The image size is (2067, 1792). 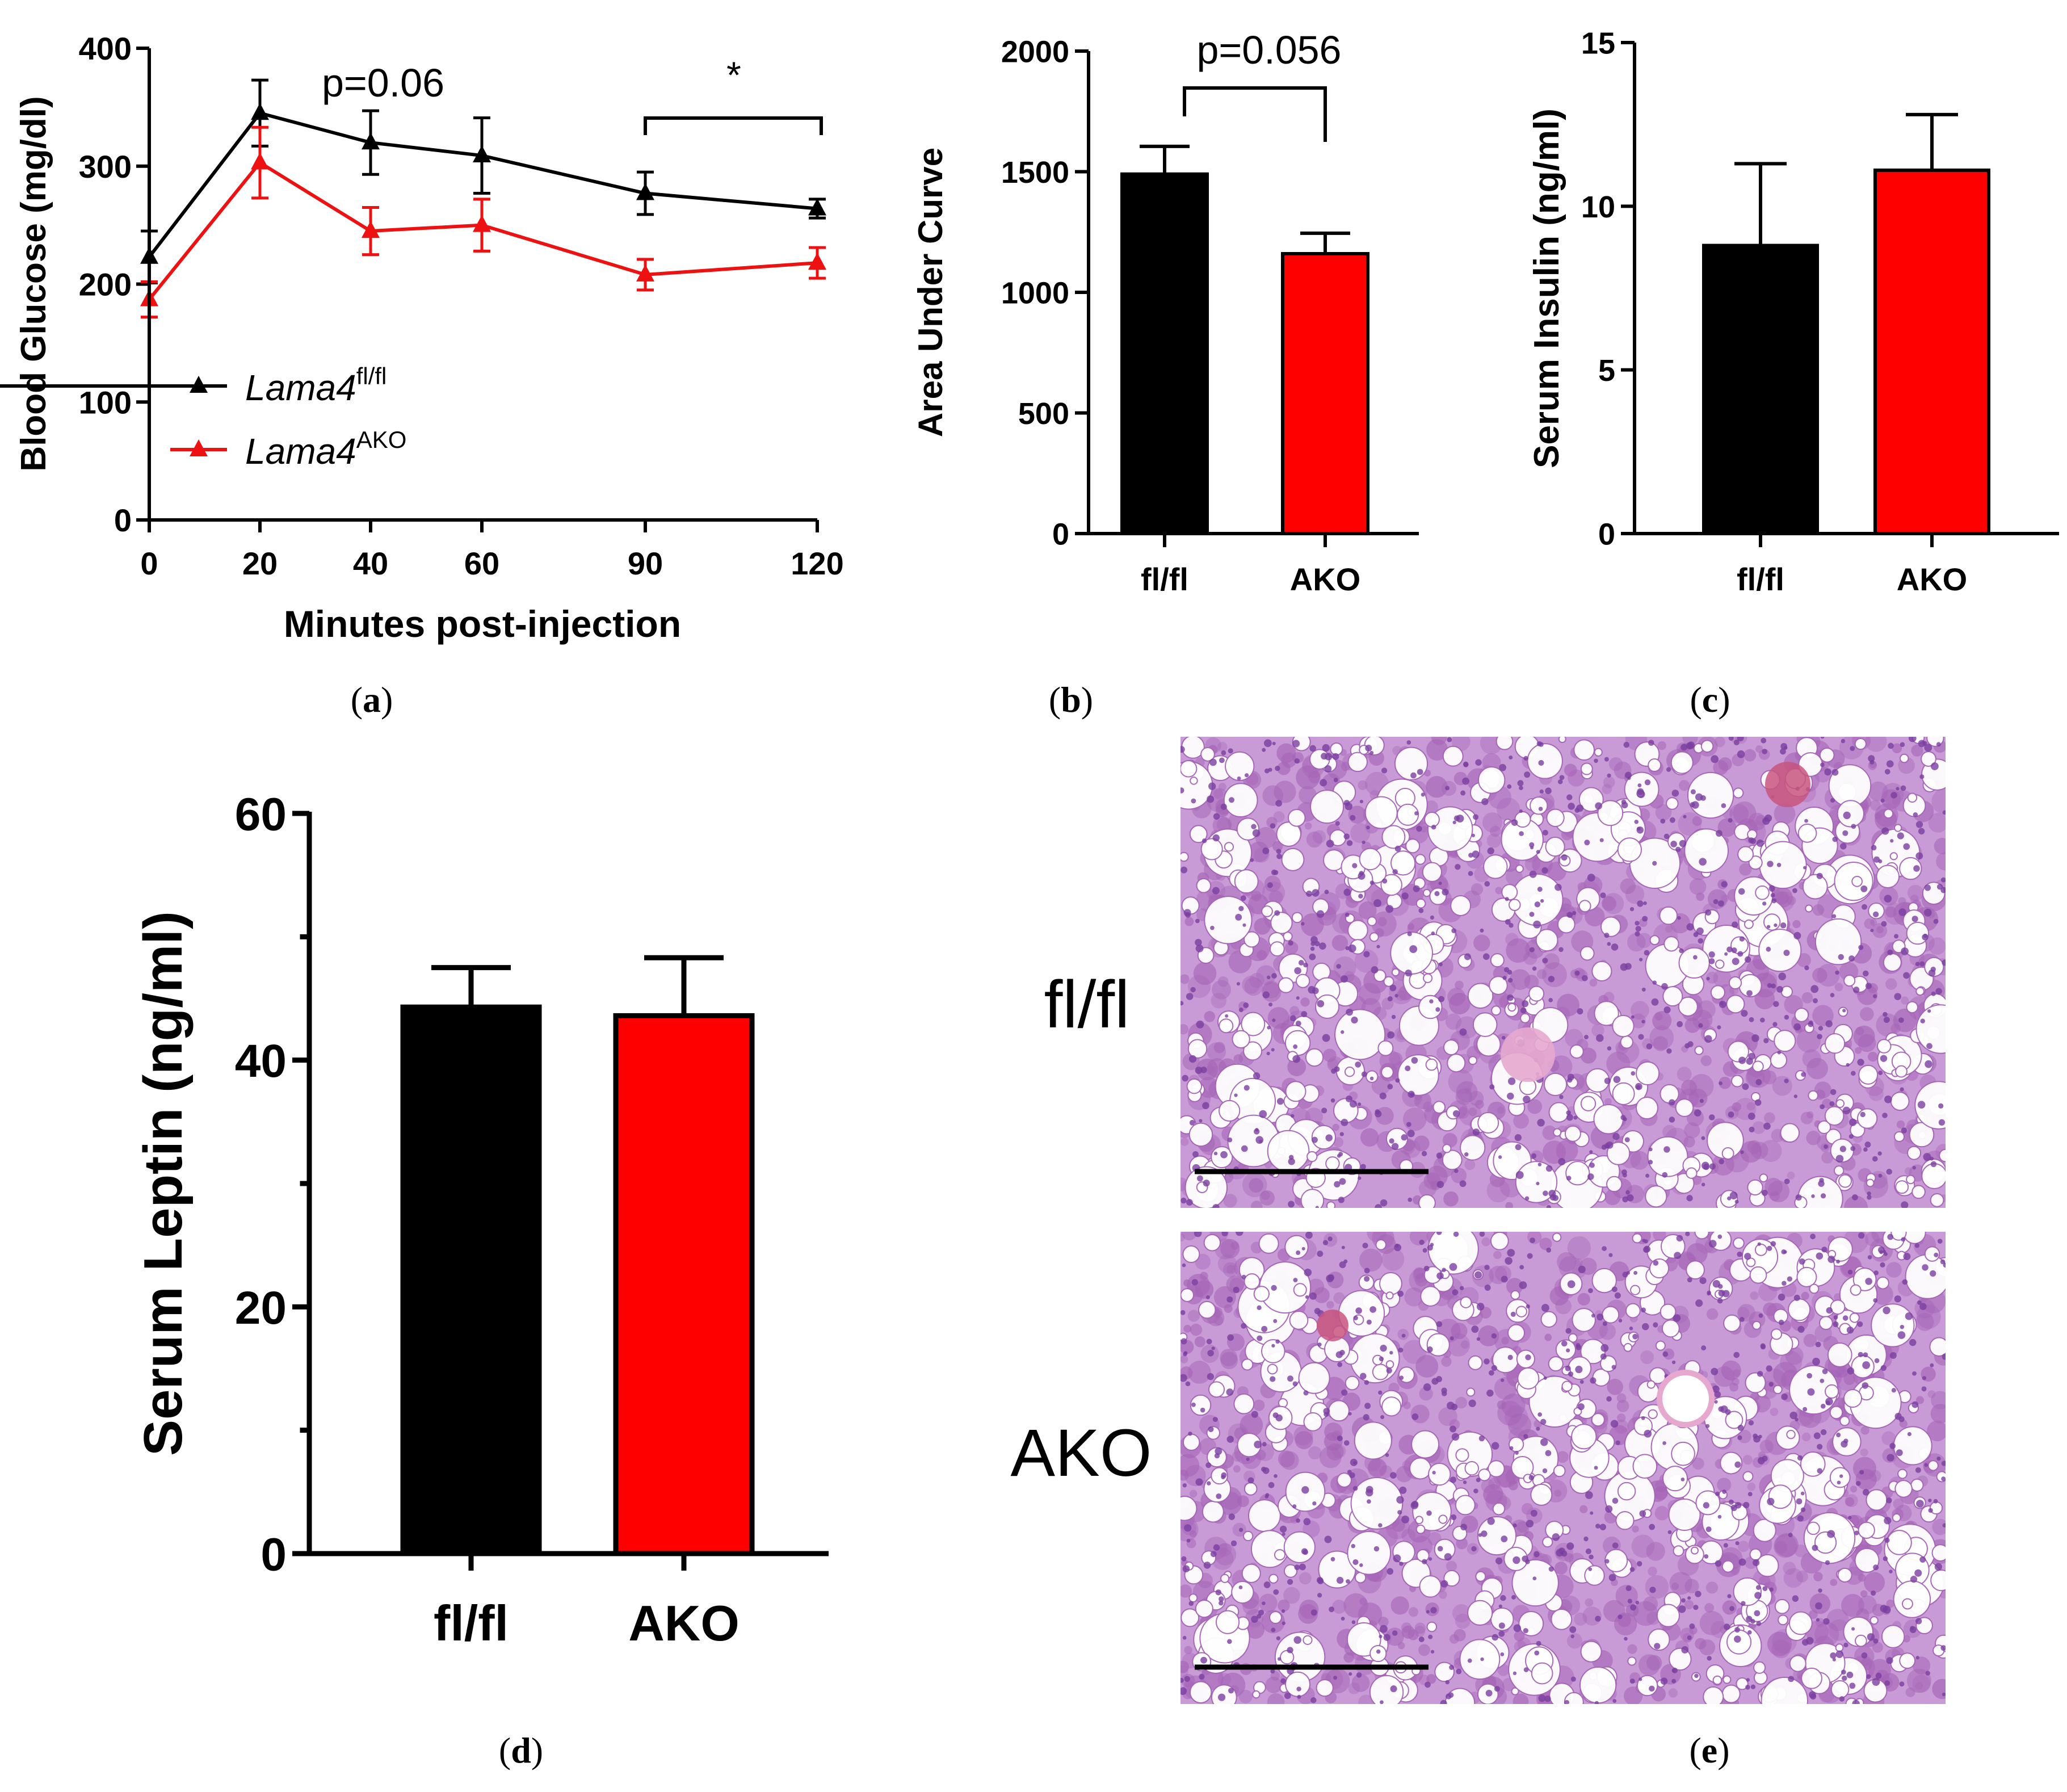 What do you see at coordinates (1710, 699) in the screenshot?
I see `panel-label-c: (c)` at bounding box center [1710, 699].